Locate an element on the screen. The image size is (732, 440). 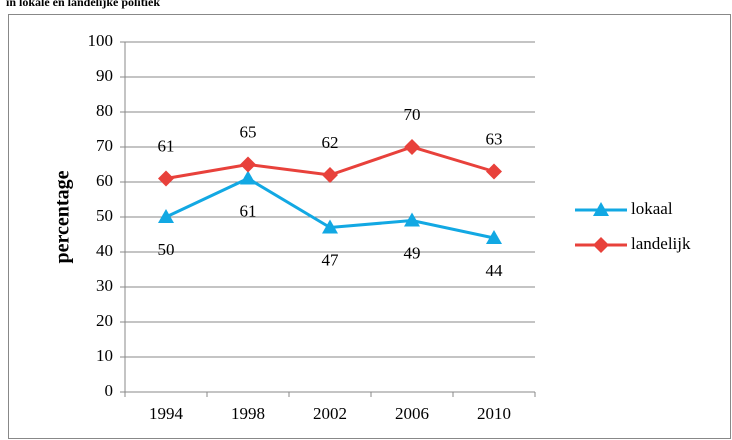
y-axis-label: percentage is located at coordinates (63, 216).